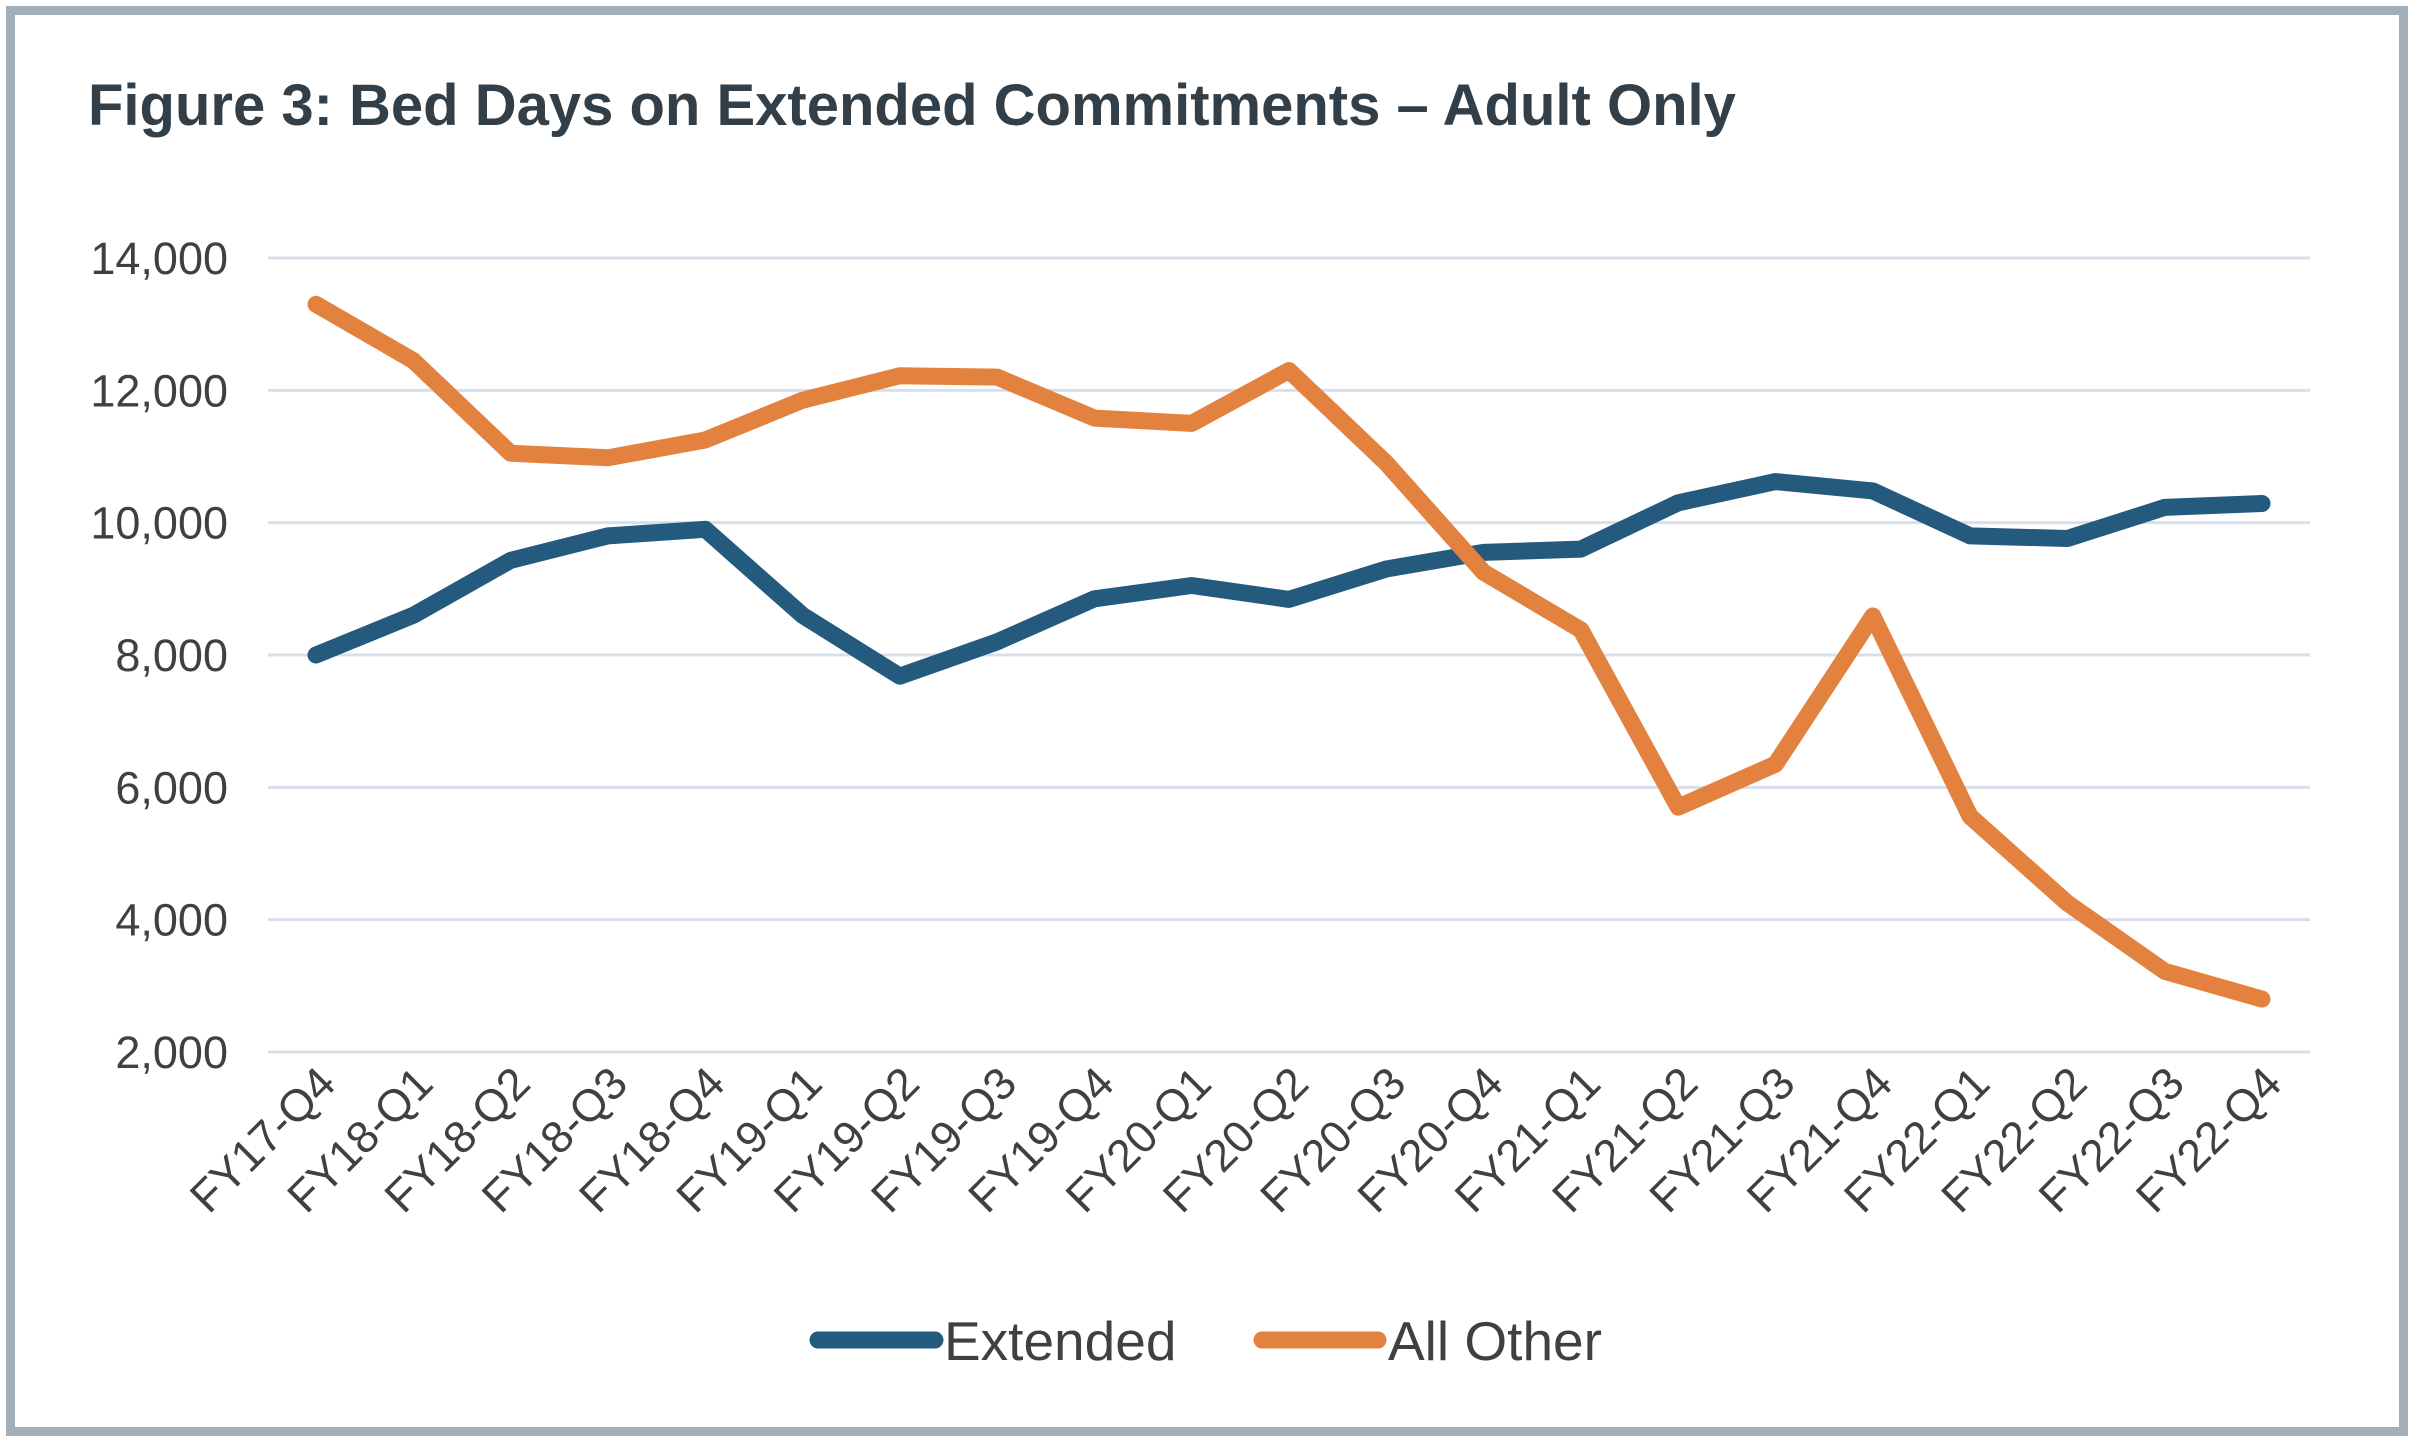 The width and height of the screenshot is (2426, 1454). Describe the element at coordinates (159, 523) in the screenshot. I see `y-tick-label: 10,000` at that location.